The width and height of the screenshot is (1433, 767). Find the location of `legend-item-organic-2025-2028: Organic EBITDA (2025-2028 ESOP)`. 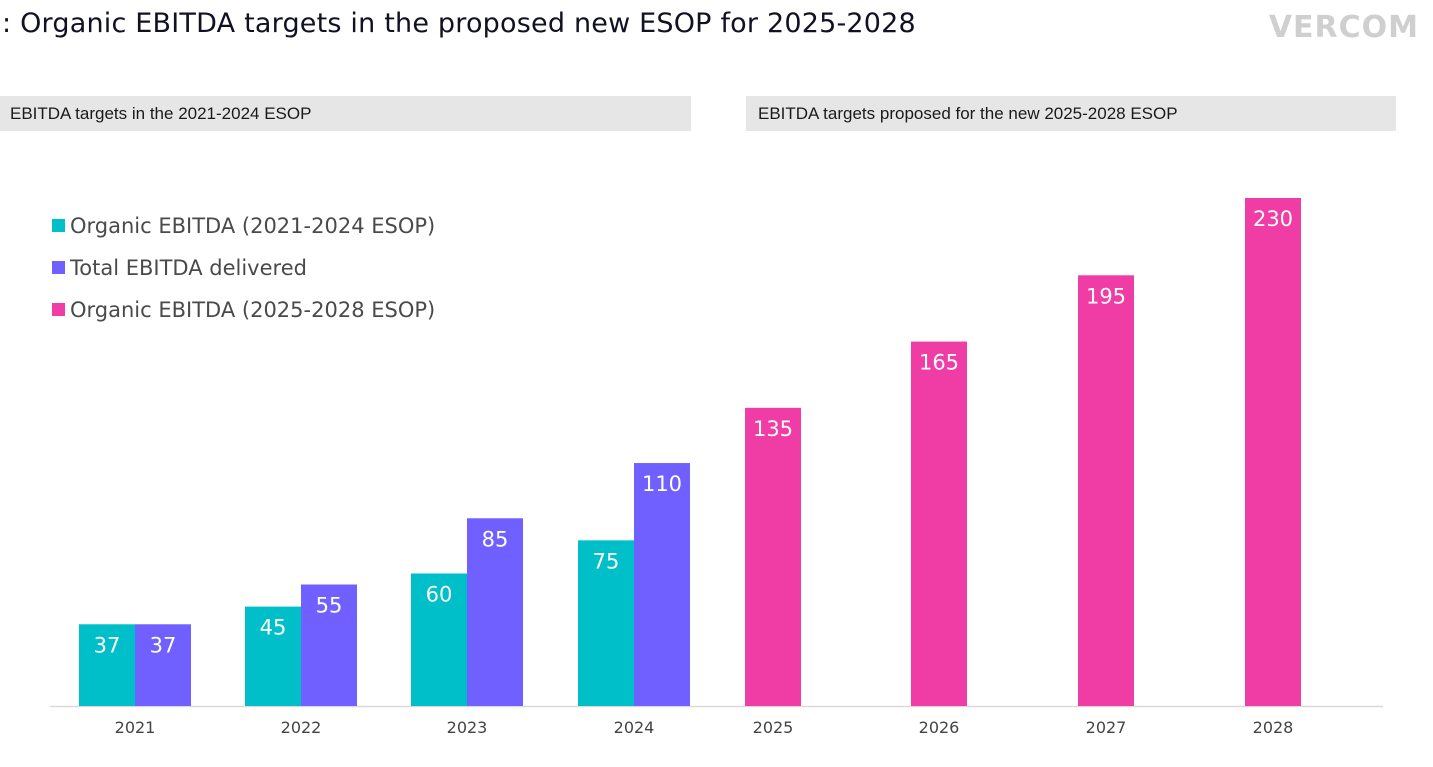

legend-item-organic-2025-2028: Organic EBITDA (2025-2028 ESOP) is located at coordinates (243, 319).